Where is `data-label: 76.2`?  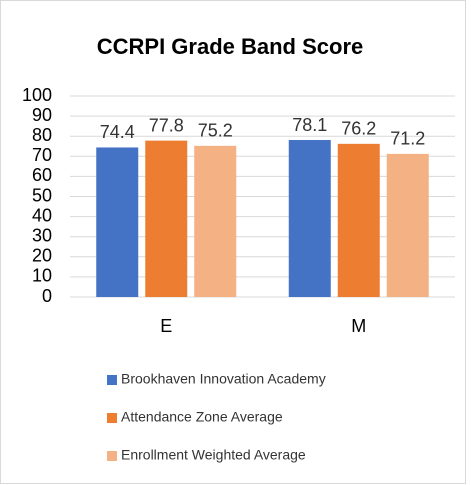
data-label: 76.2 is located at coordinates (358, 129).